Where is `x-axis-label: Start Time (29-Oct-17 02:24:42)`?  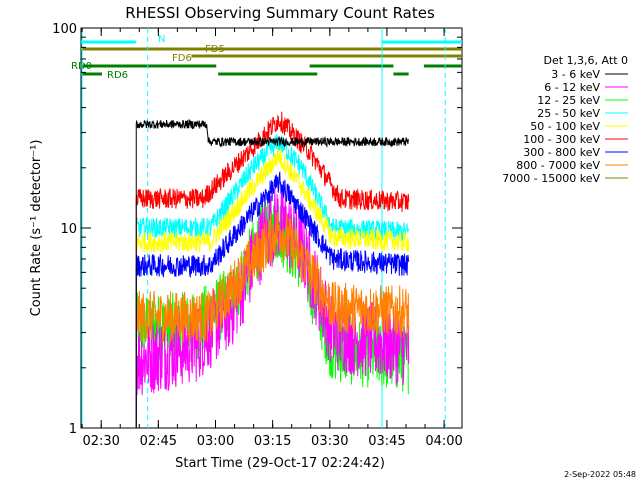
x-axis-label: Start Time (29-Oct-17 02:24:42) is located at coordinates (280, 463).